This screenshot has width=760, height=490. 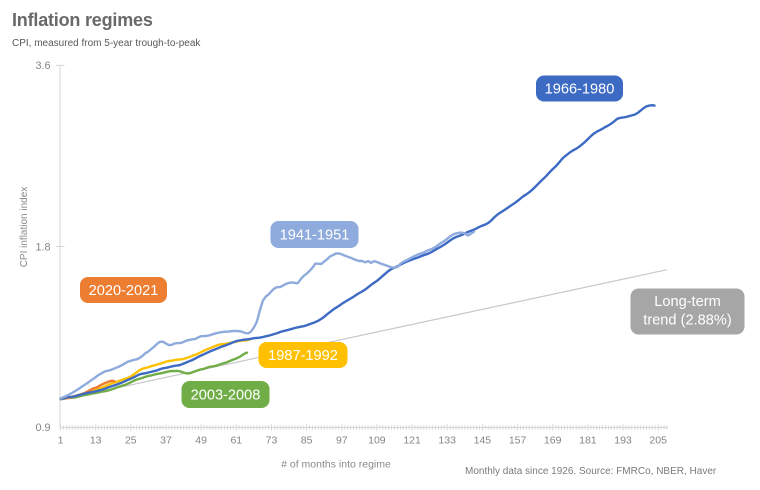 What do you see at coordinates (124, 291) in the screenshot?
I see `svg-text: 2020-2021` at bounding box center [124, 291].